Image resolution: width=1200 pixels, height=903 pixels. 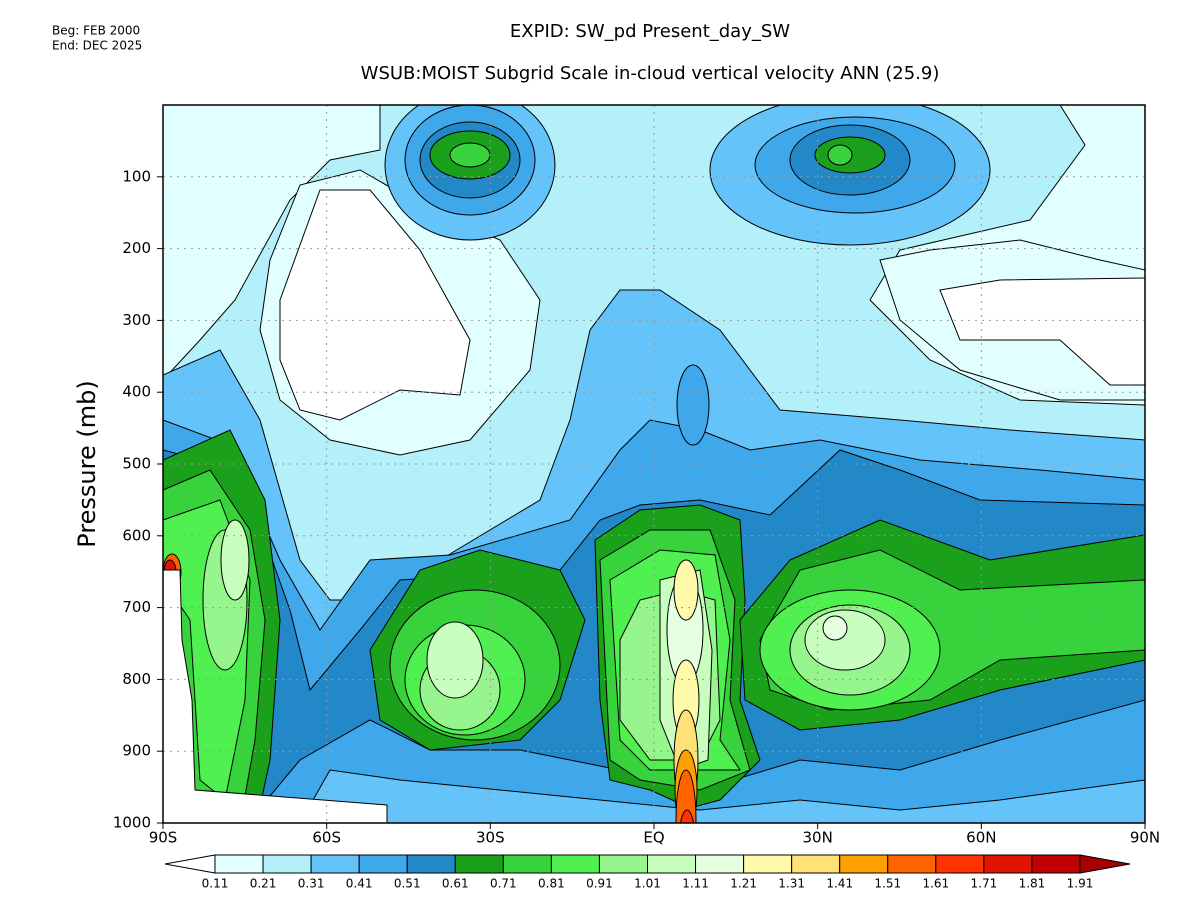 I want to click on colorbar-label: 0.41, so click(x=359, y=884).